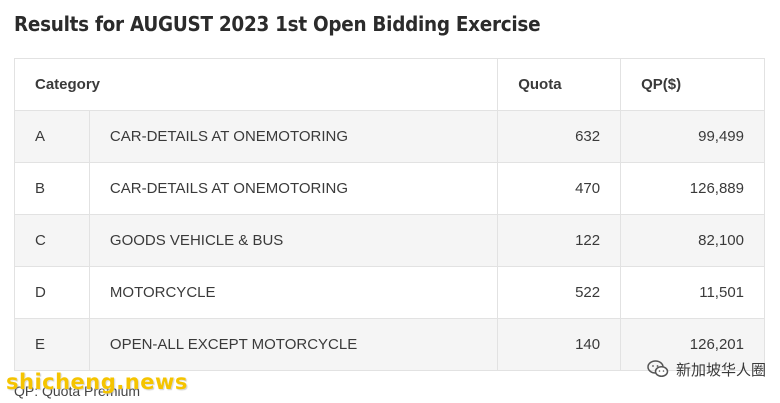 The image size is (780, 403). Describe the element at coordinates (692, 136) in the screenshot. I see `cell-qp: 99,499` at that location.